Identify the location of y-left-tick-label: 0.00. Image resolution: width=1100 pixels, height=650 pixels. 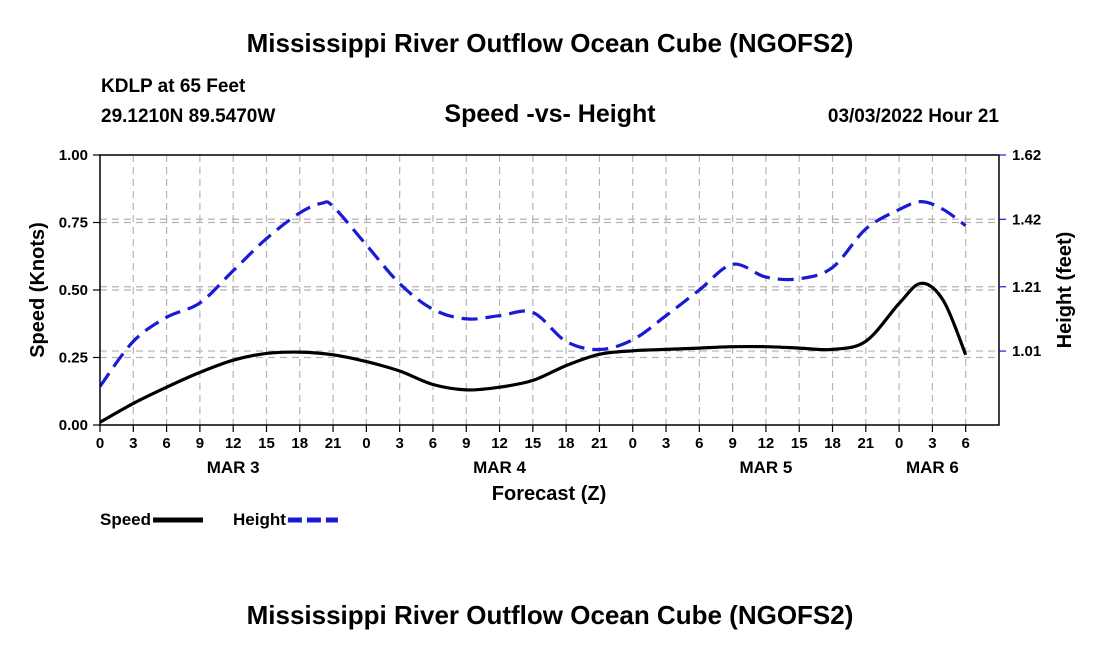
(73, 425).